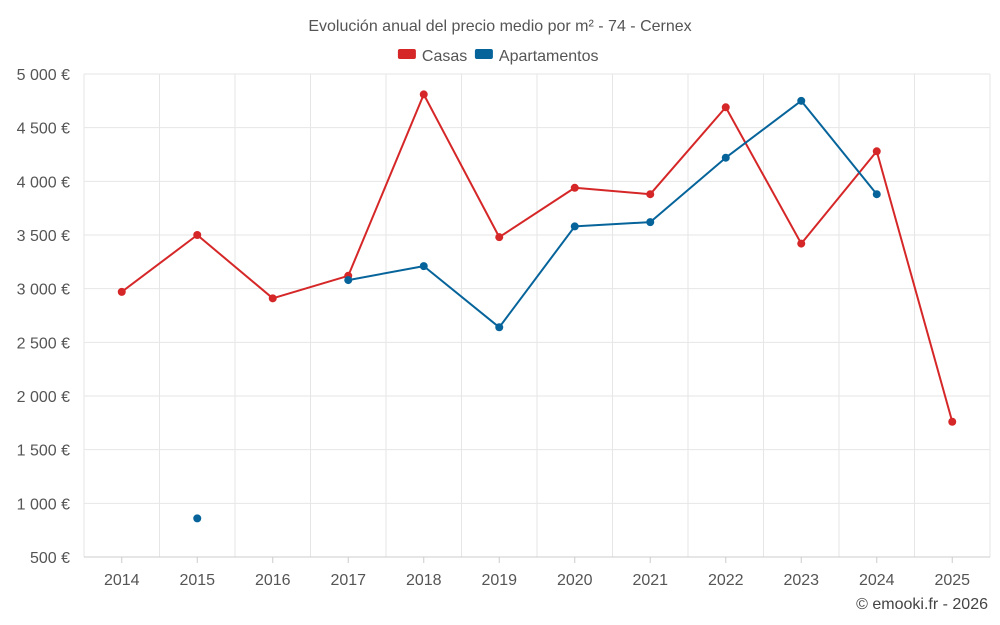 The height and width of the screenshot is (625, 1000). I want to click on x-tick-label: 2020, so click(575, 580).